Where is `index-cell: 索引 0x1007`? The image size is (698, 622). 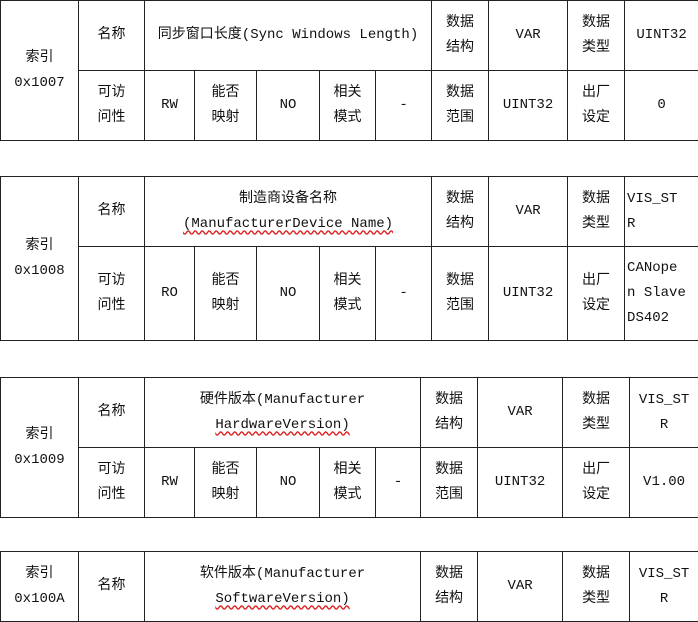 index-cell: 索引 0x1007 is located at coordinates (39, 70).